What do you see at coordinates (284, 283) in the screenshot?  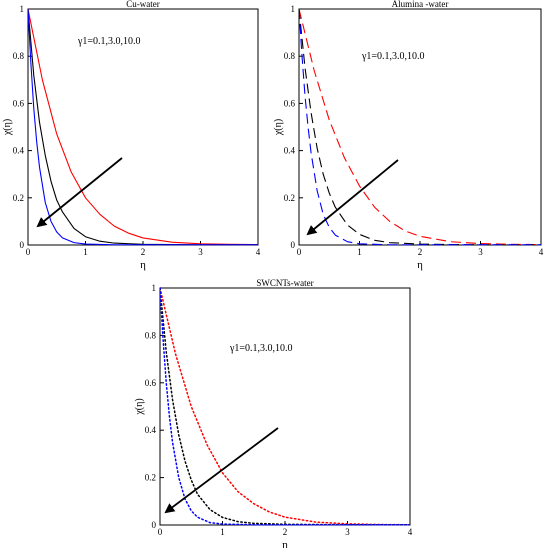 I see `chart-title: SWCNTs-water` at bounding box center [284, 283].